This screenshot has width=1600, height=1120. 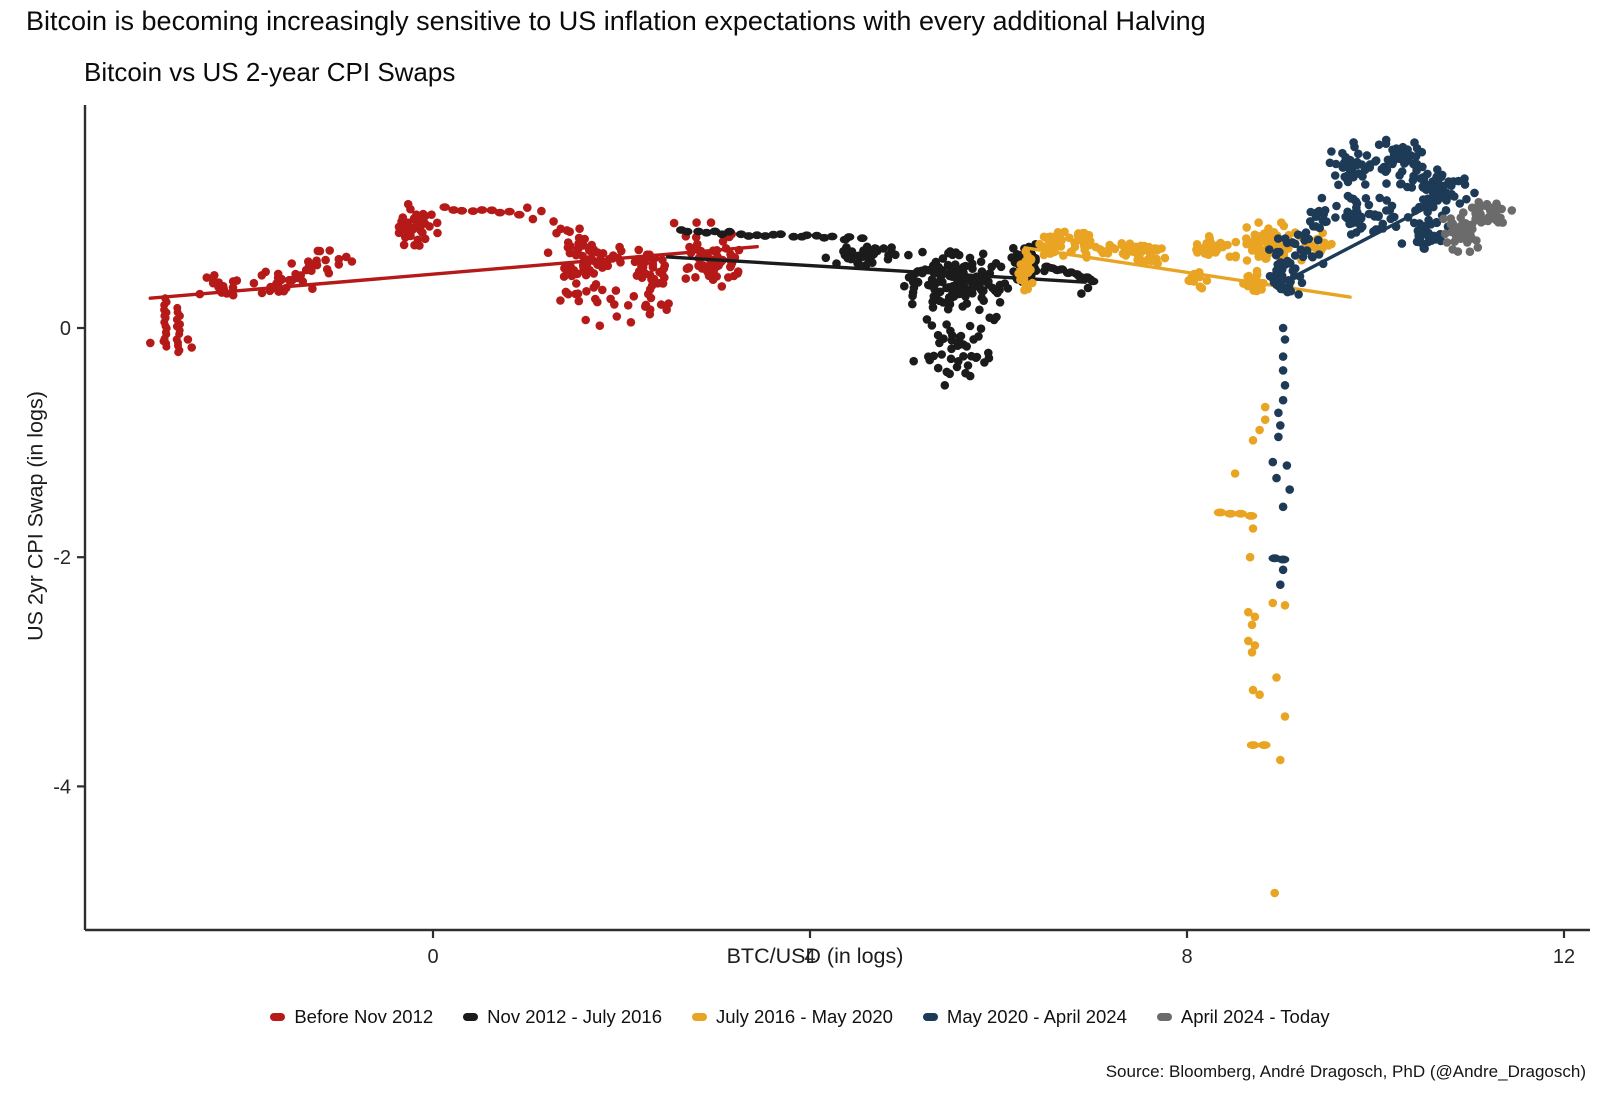 I want to click on x-tick-label: 4, so click(x=809, y=957).